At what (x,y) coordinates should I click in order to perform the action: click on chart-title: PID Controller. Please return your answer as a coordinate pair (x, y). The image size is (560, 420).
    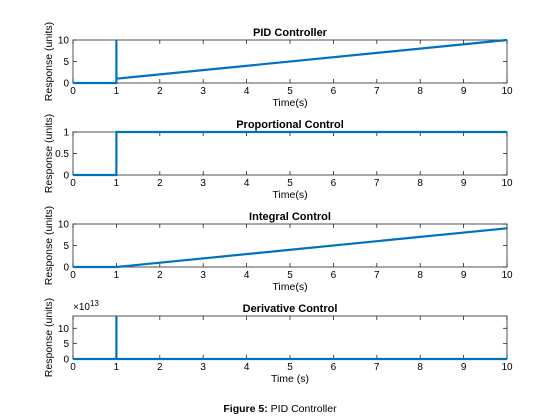
    Looking at the image, I should click on (290, 33).